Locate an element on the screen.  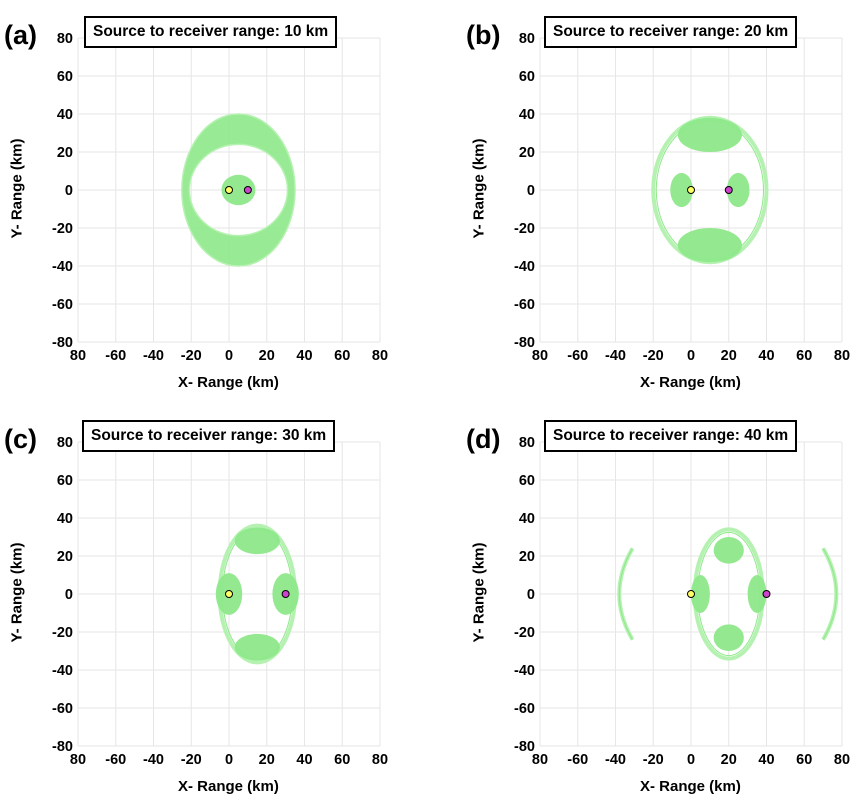
panel-label: (b) is located at coordinates (483, 35).